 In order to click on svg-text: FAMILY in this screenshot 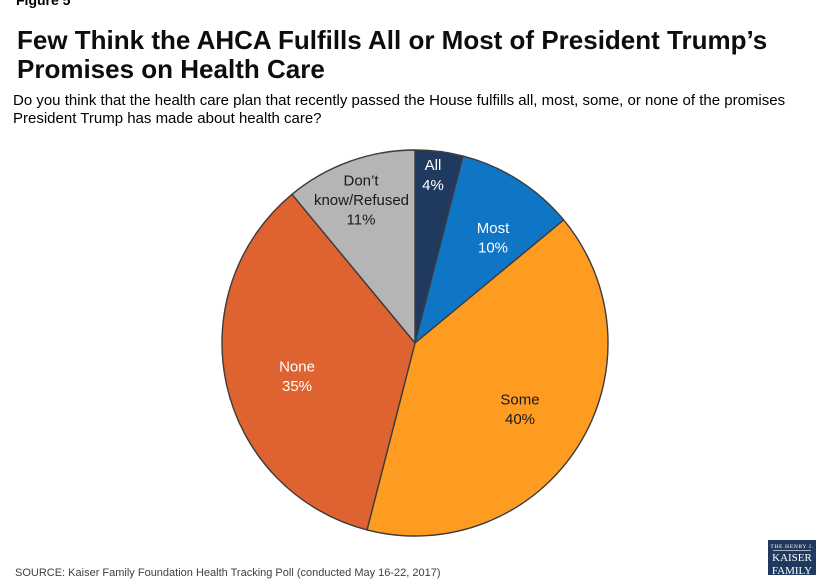, I will do `click(792, 570)`.